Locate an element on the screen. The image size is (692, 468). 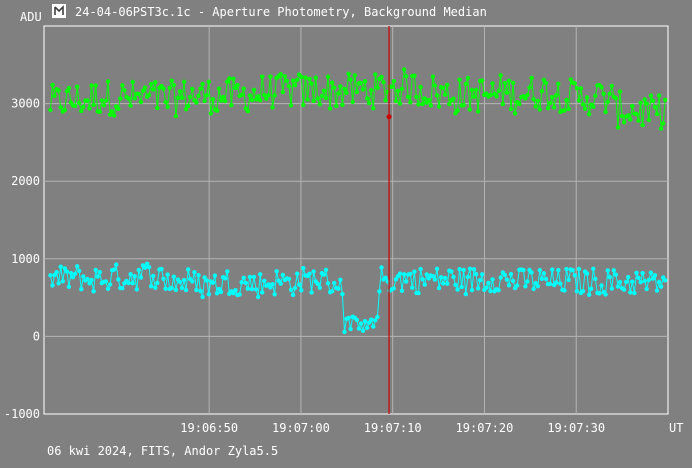
x-tick-label: 19:07:20 is located at coordinates (485, 428).